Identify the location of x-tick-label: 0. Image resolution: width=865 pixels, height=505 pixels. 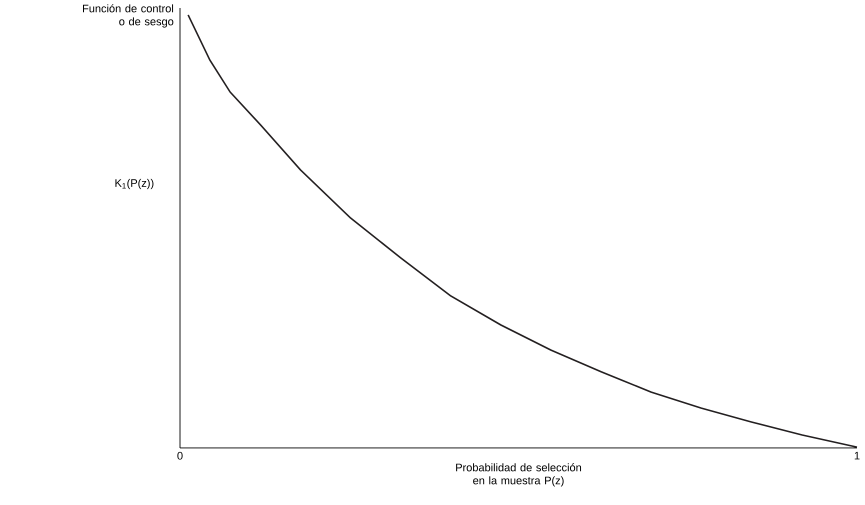
(180, 456).